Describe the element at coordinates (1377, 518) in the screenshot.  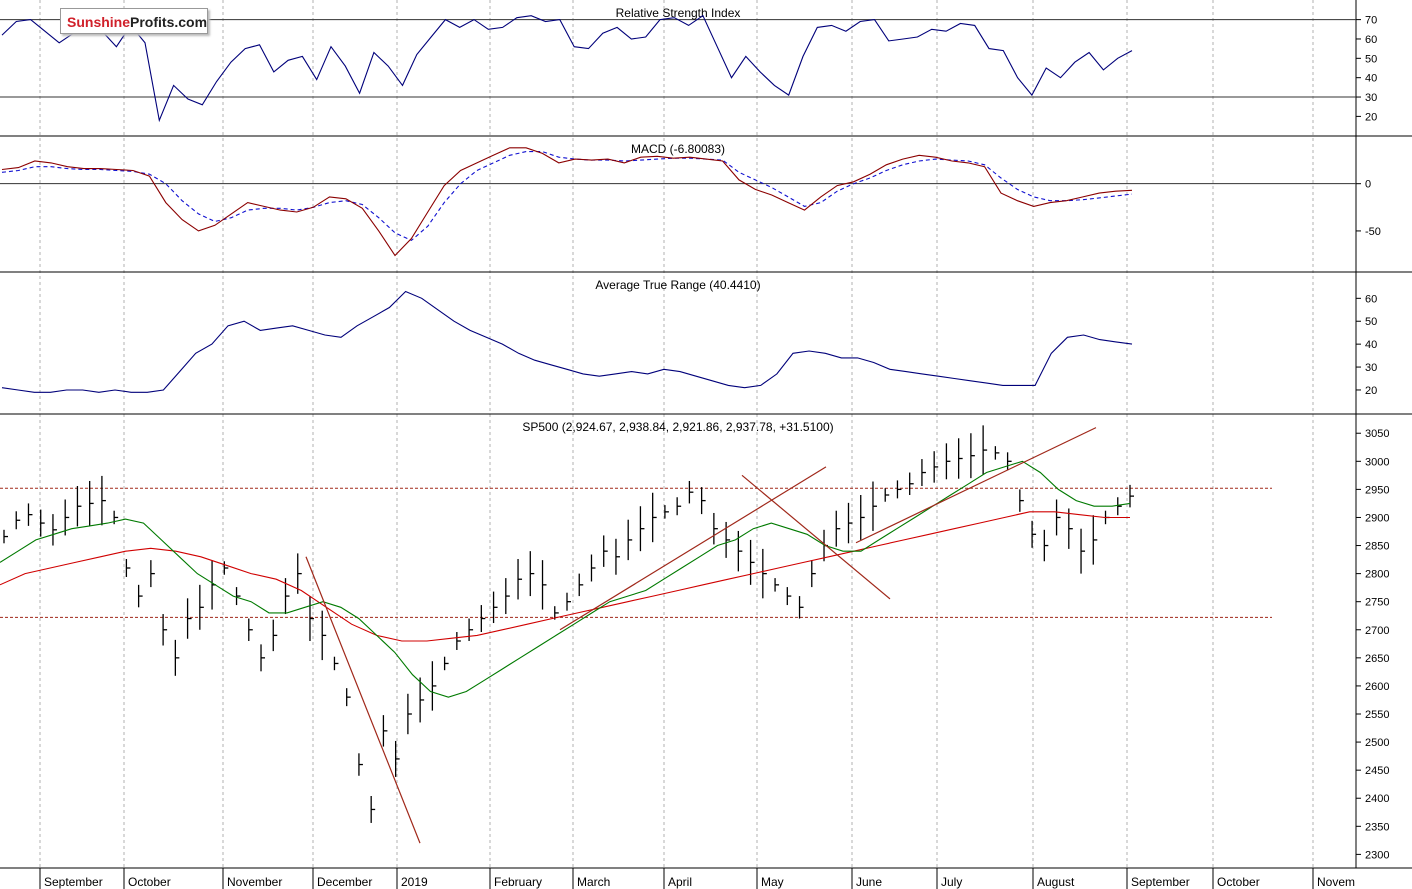
I see `y-tick-label: 2900` at that location.